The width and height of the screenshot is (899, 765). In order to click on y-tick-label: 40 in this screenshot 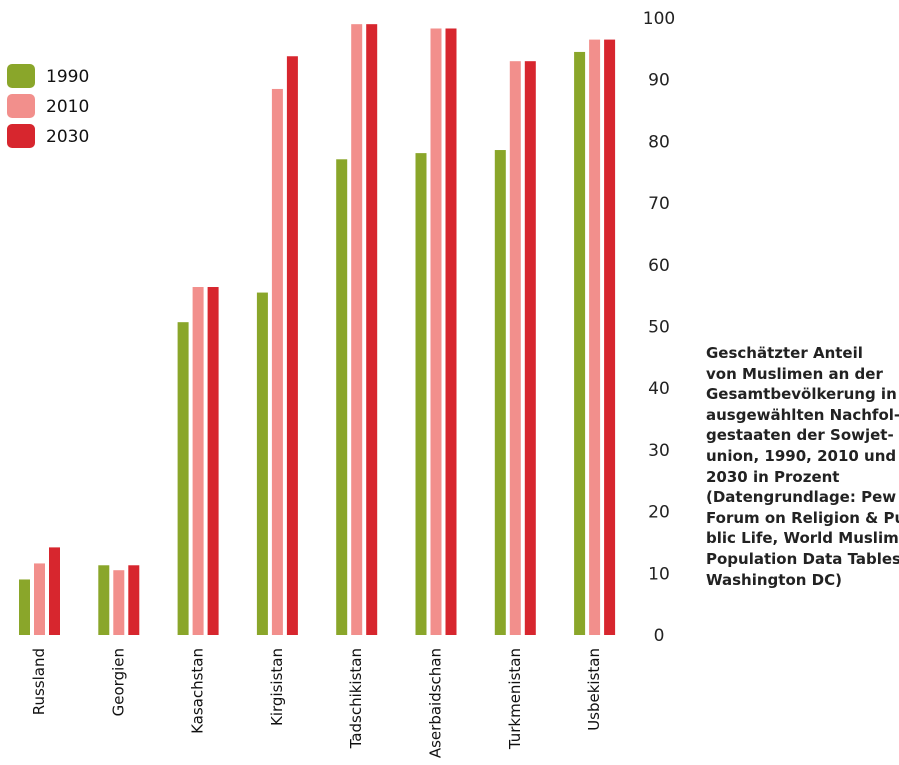, I will do `click(659, 389)`.